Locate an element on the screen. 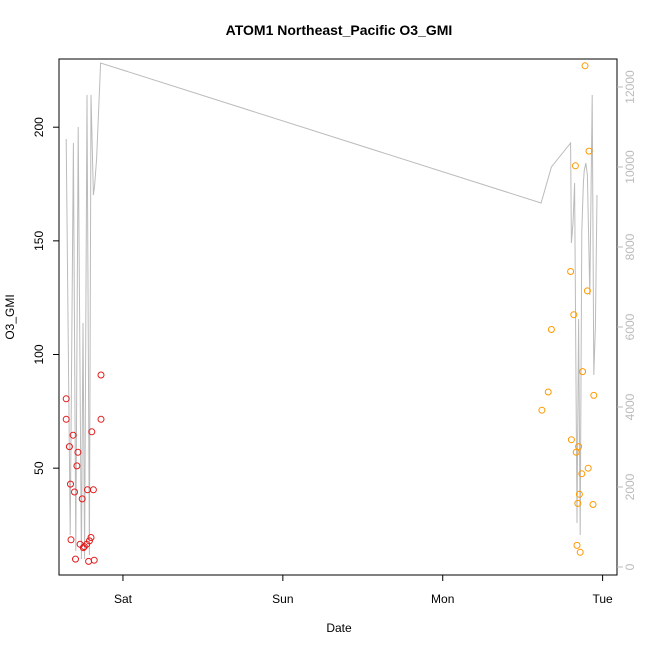 The height and width of the screenshot is (650, 650). x-axis: Sat Sun Mon Tue is located at coordinates (363, 590).